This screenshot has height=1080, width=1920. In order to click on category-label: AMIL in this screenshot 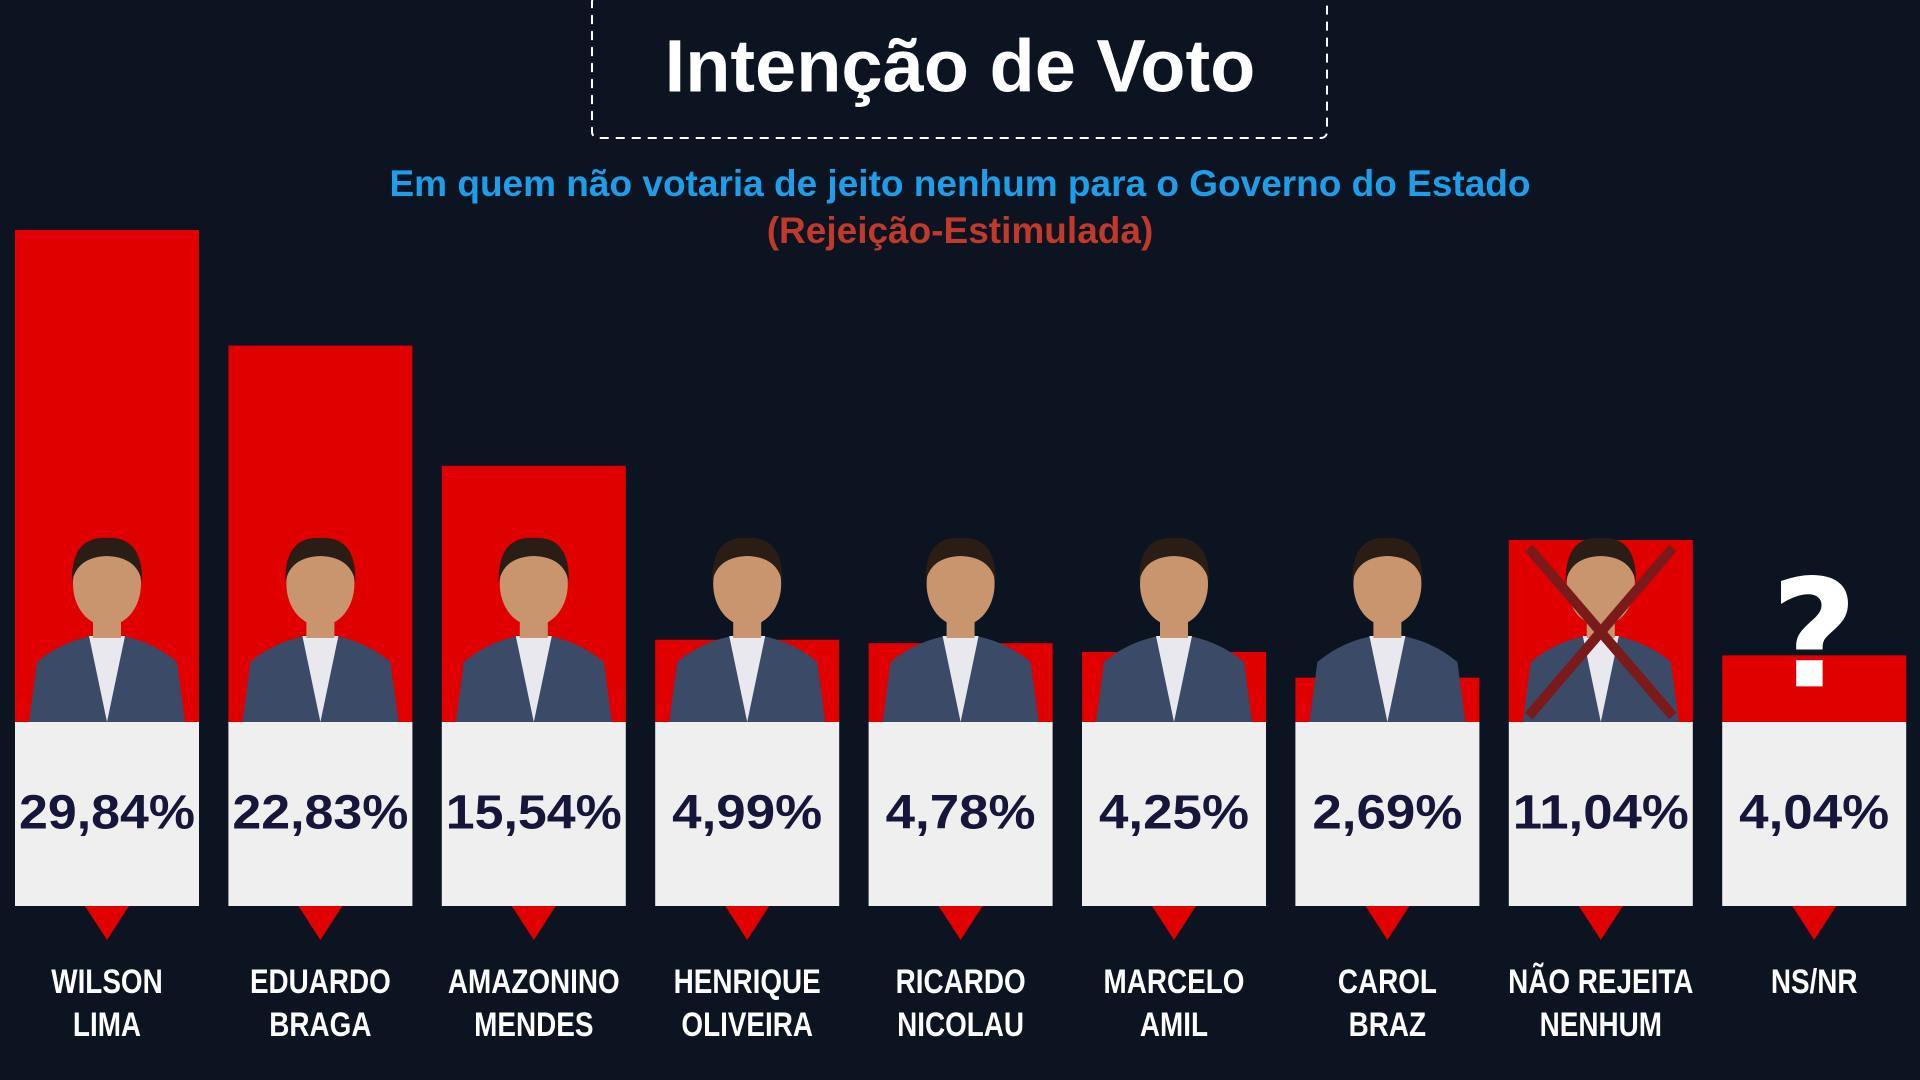, I will do `click(1174, 1024)`.